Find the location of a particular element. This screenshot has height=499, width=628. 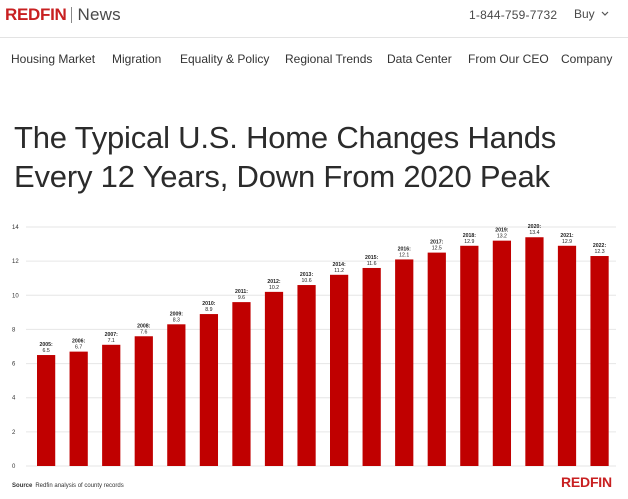

header-divider is located at coordinates (314, 37).